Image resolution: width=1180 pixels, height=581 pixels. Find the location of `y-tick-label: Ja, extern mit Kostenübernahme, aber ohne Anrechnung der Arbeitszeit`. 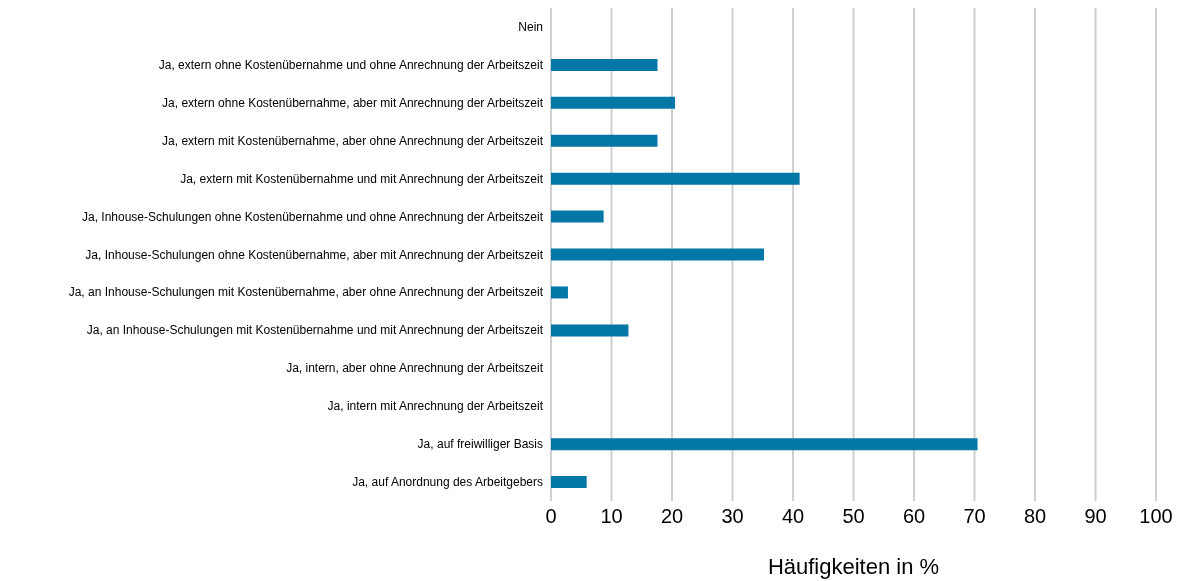

y-tick-label: Ja, extern mit Kostenübernahme, aber ohne Anrechnung der Arbeitszeit is located at coordinates (353, 140).